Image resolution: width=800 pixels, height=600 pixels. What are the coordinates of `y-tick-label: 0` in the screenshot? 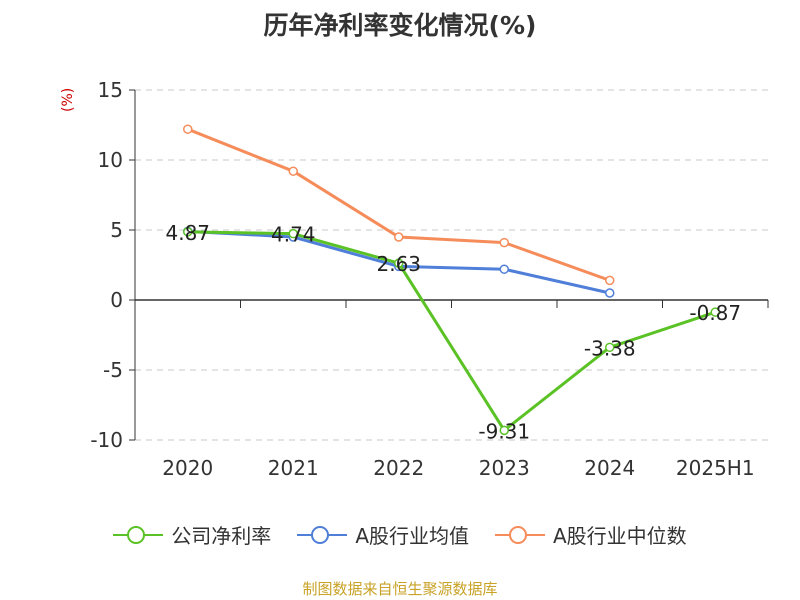 It's located at (116, 300).